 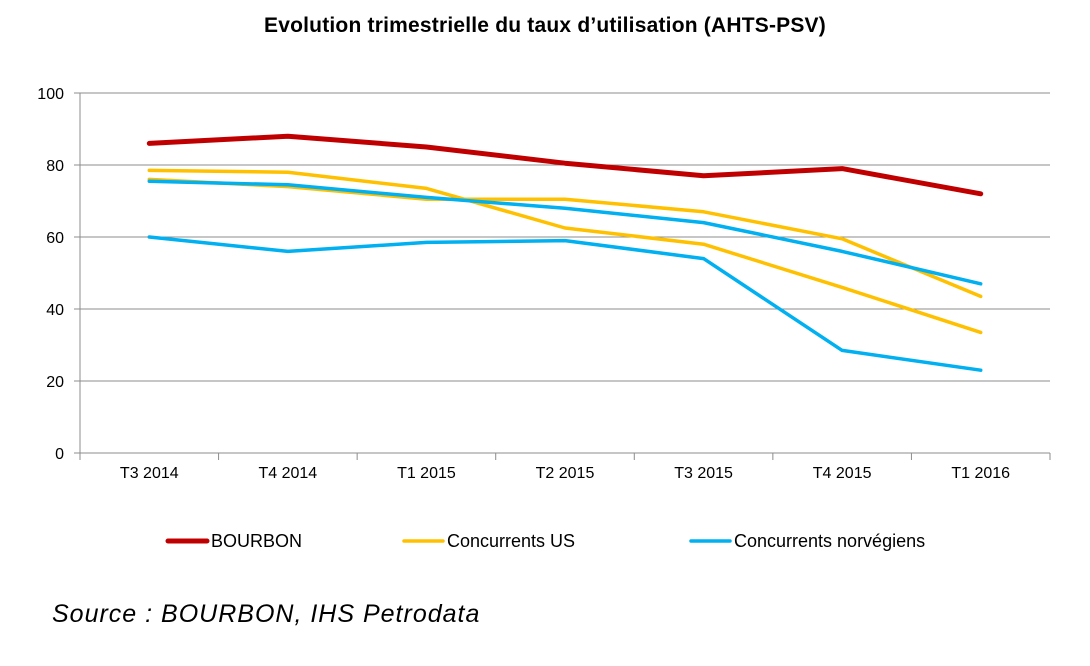 What do you see at coordinates (55, 382) in the screenshot?
I see `y-tick-label: 20` at bounding box center [55, 382].